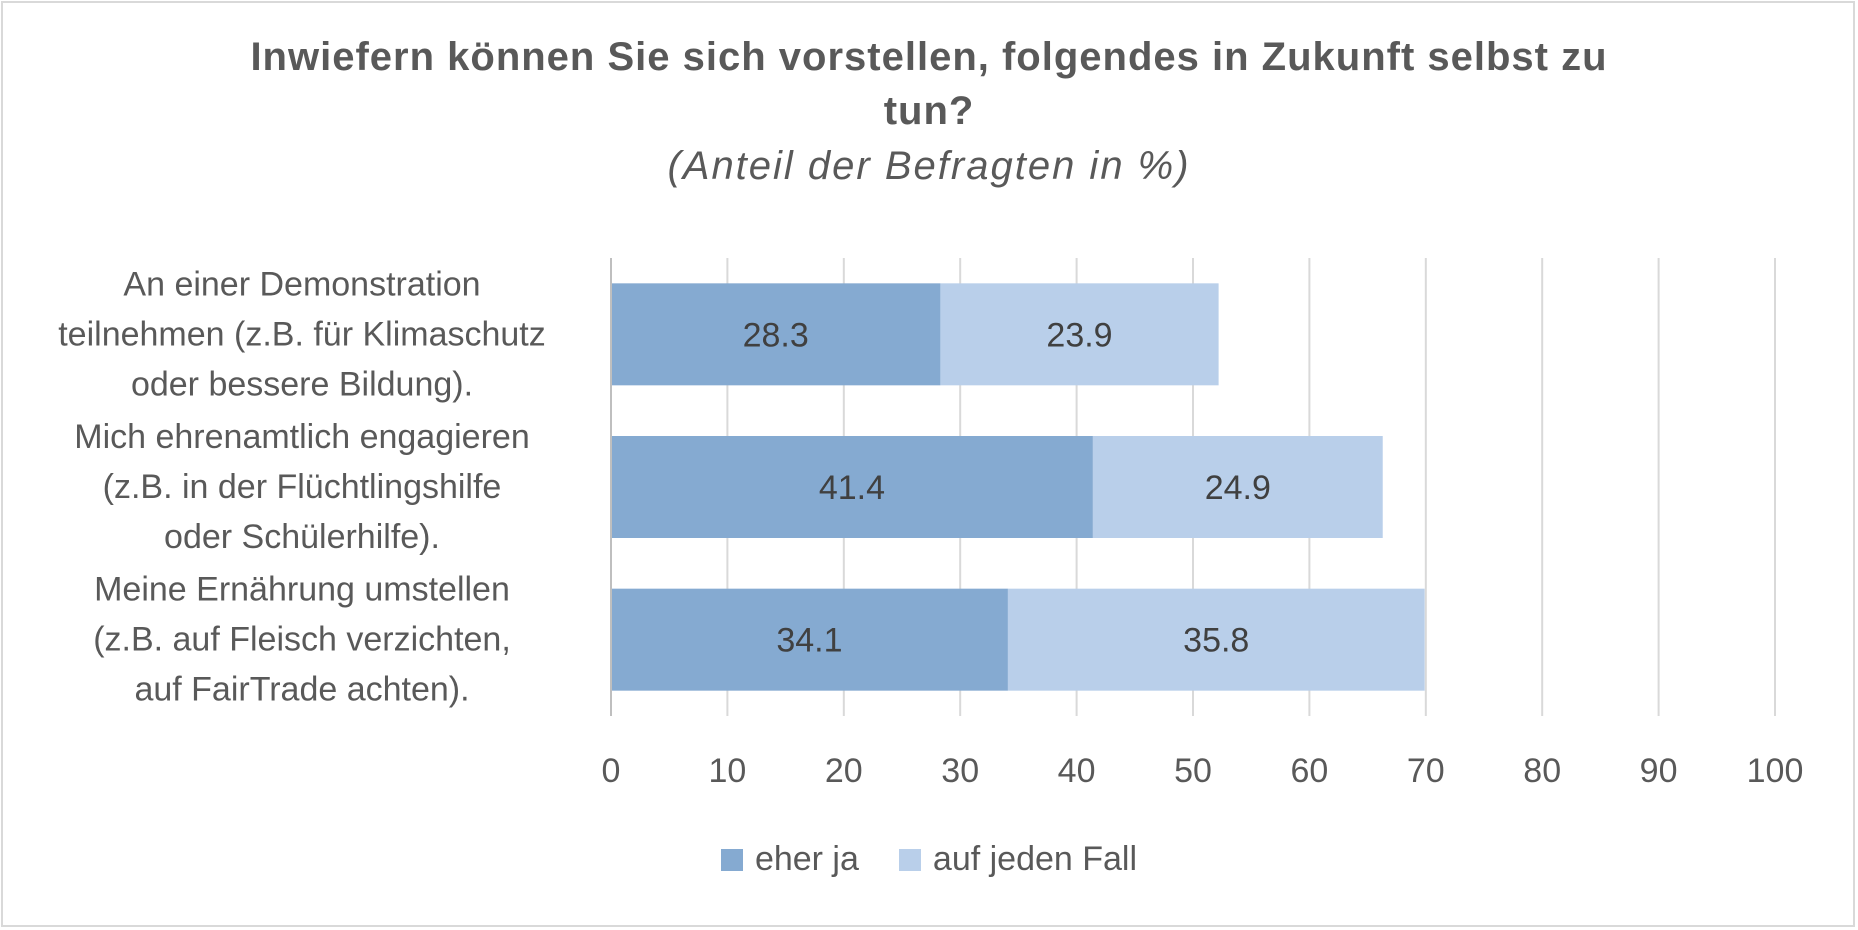 This screenshot has height=930, width=1858. What do you see at coordinates (302, 334) in the screenshot?
I see `category-label: teilnehmen (z.B. für Klimaschutz` at bounding box center [302, 334].